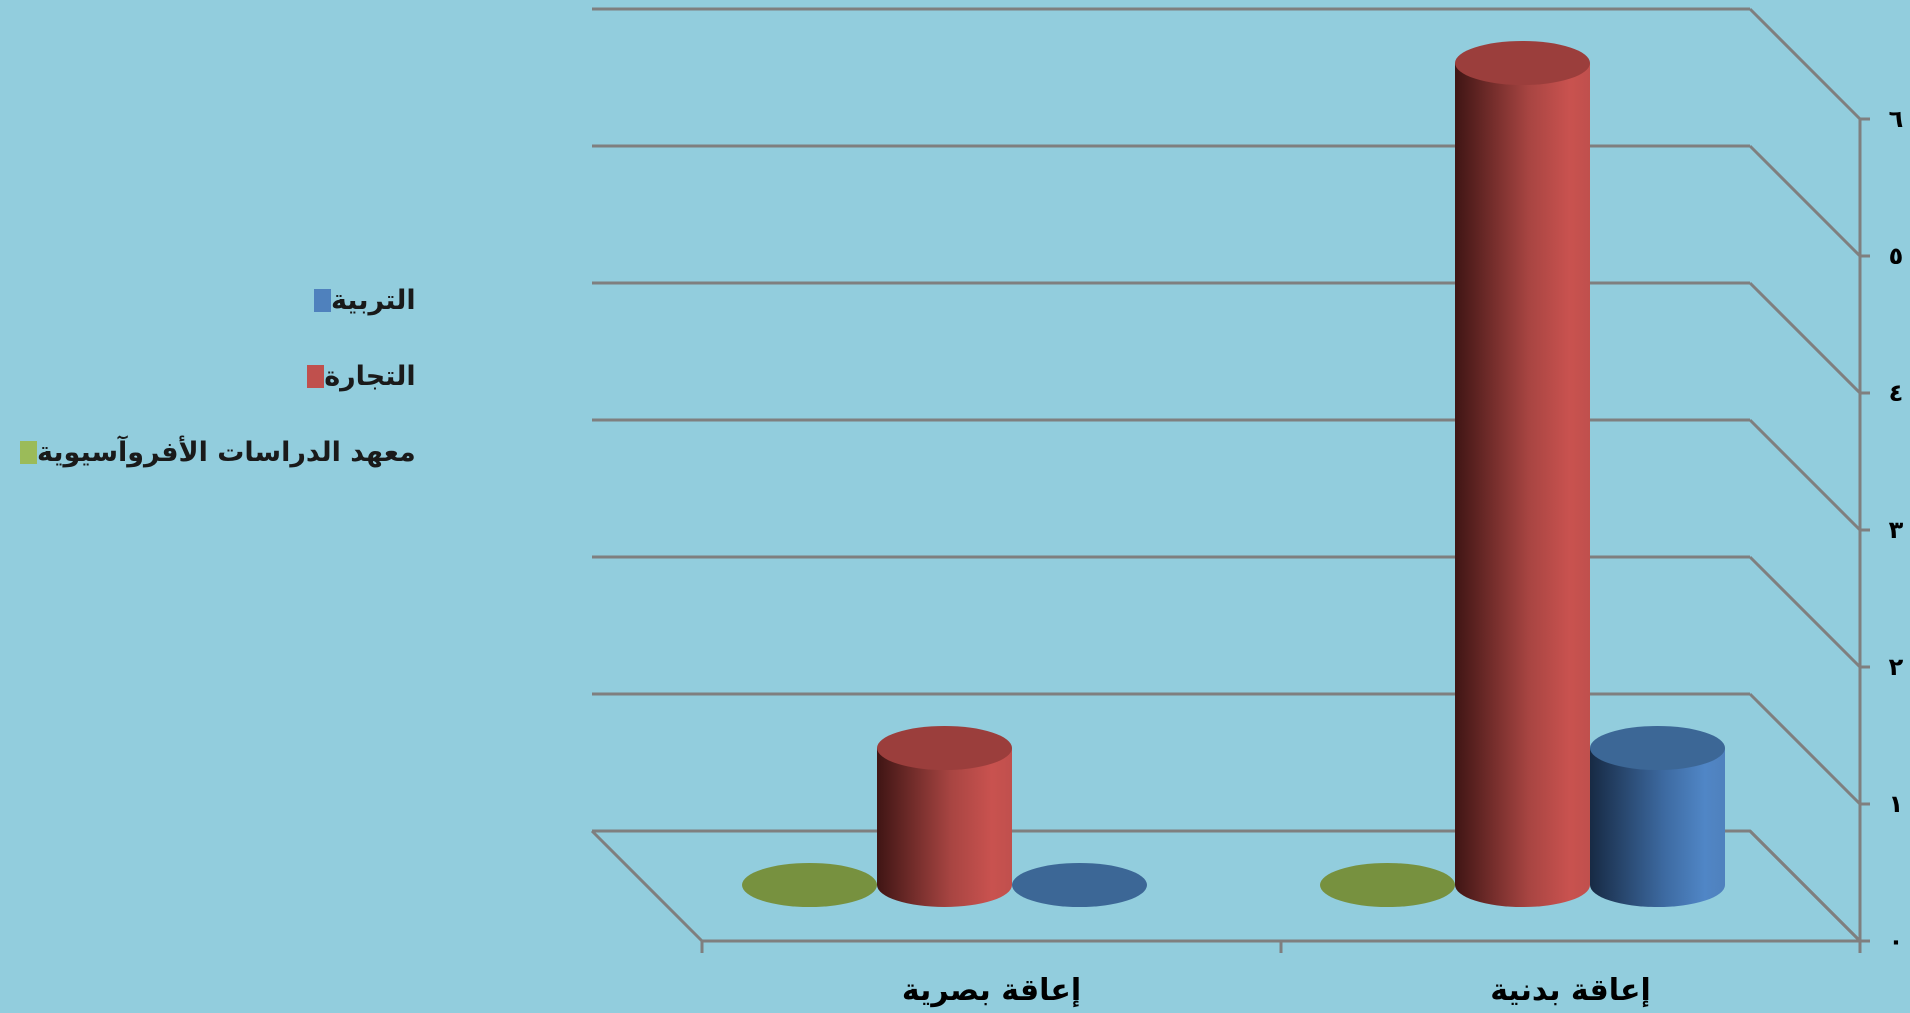 This screenshot has height=1013, width=1910. I want to click on y-tick-label: ٠, so click(1896, 941).